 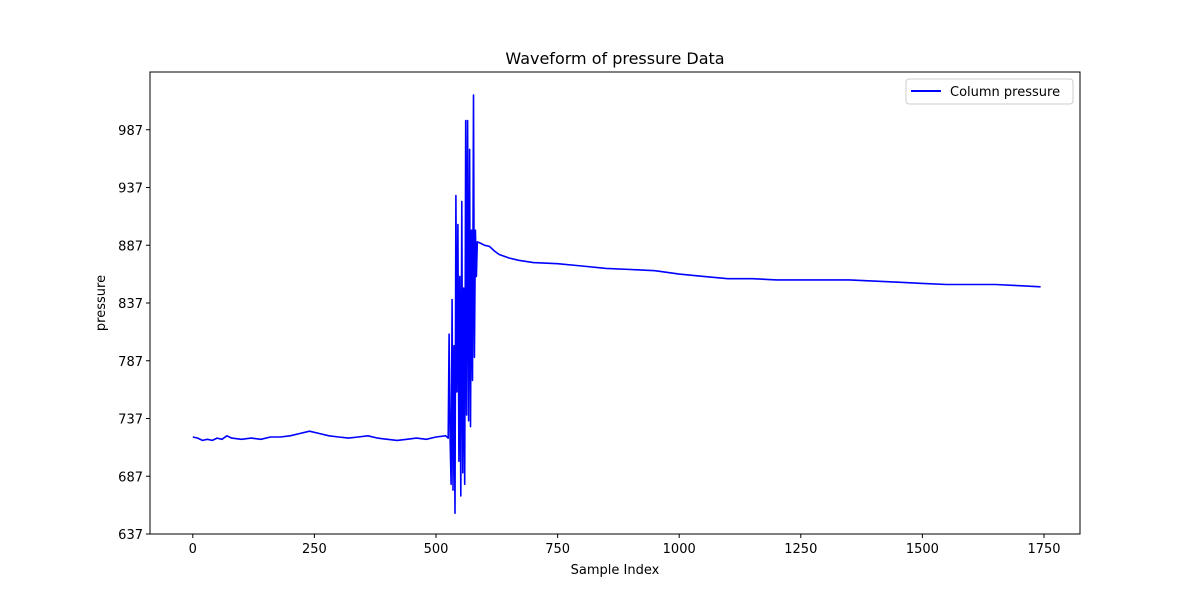 I want to click on x-axis-label: Sample Index, so click(x=615, y=570).